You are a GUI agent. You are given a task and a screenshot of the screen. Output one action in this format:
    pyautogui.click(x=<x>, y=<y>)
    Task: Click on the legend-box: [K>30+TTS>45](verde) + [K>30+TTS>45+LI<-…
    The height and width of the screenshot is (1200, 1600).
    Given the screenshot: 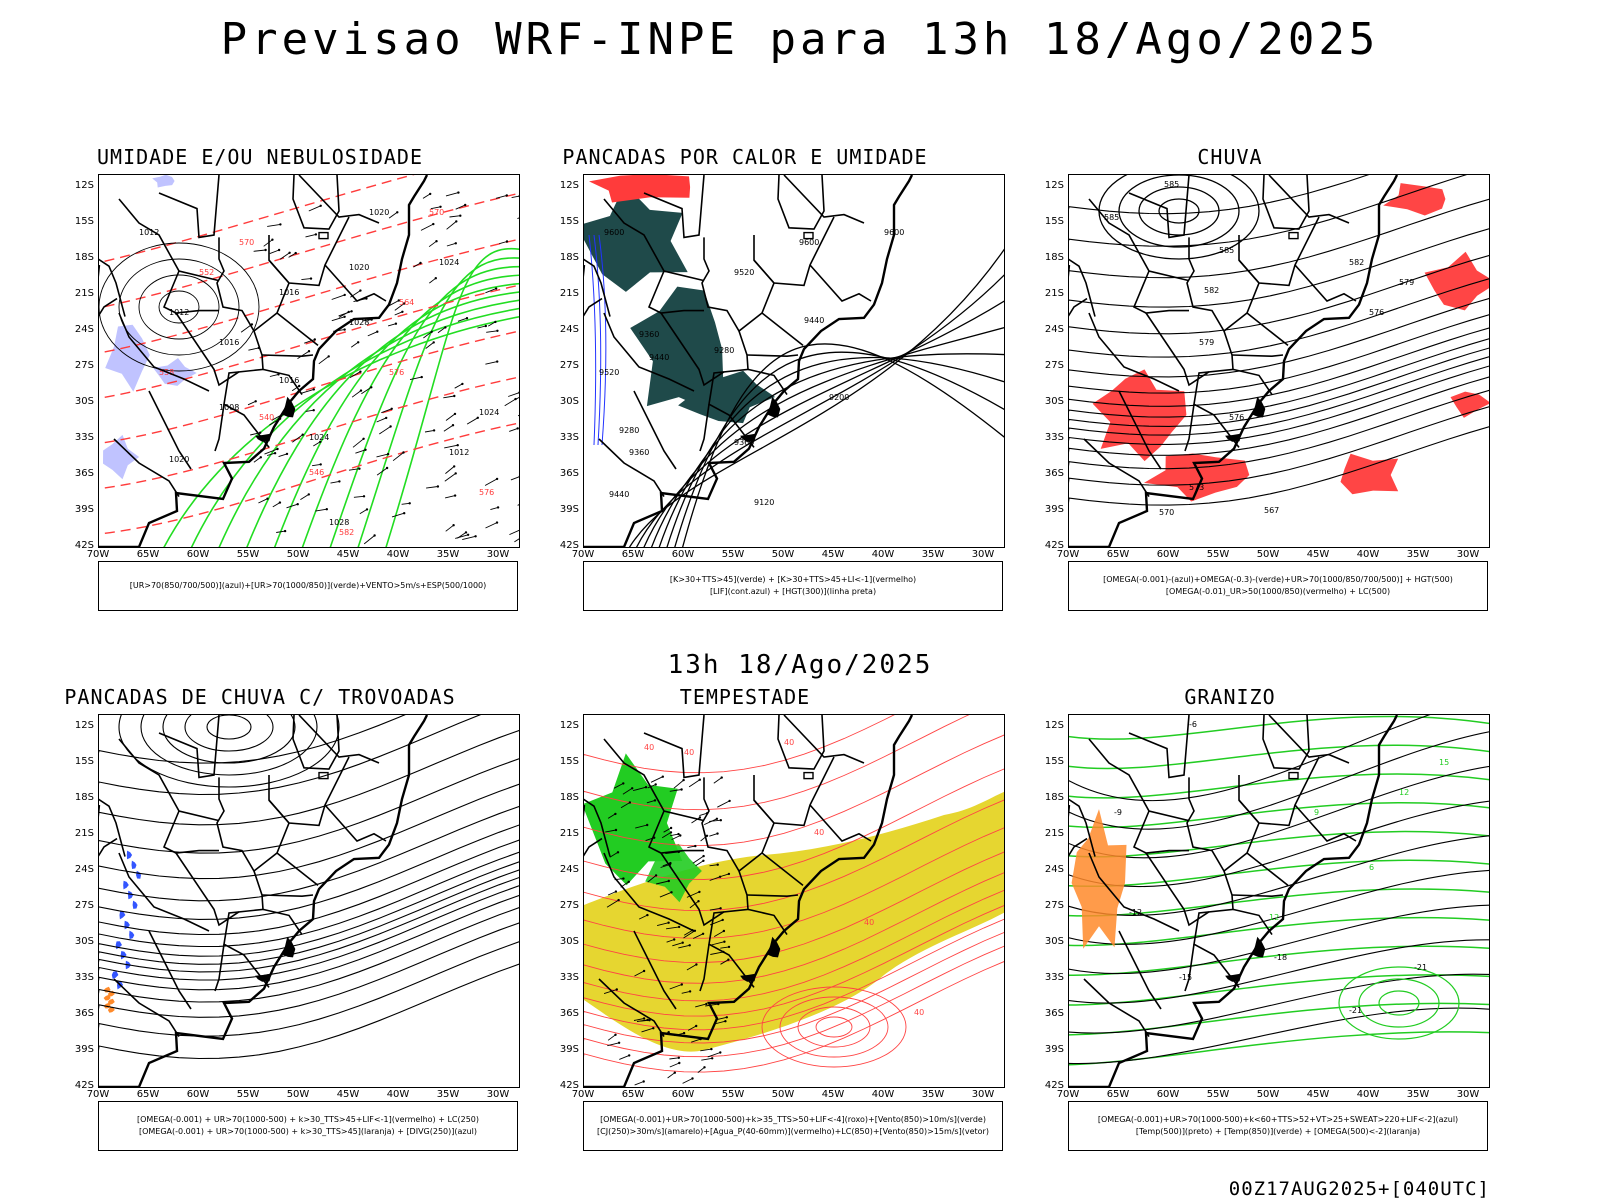 What is the action you would take?
    pyautogui.click(x=793, y=586)
    